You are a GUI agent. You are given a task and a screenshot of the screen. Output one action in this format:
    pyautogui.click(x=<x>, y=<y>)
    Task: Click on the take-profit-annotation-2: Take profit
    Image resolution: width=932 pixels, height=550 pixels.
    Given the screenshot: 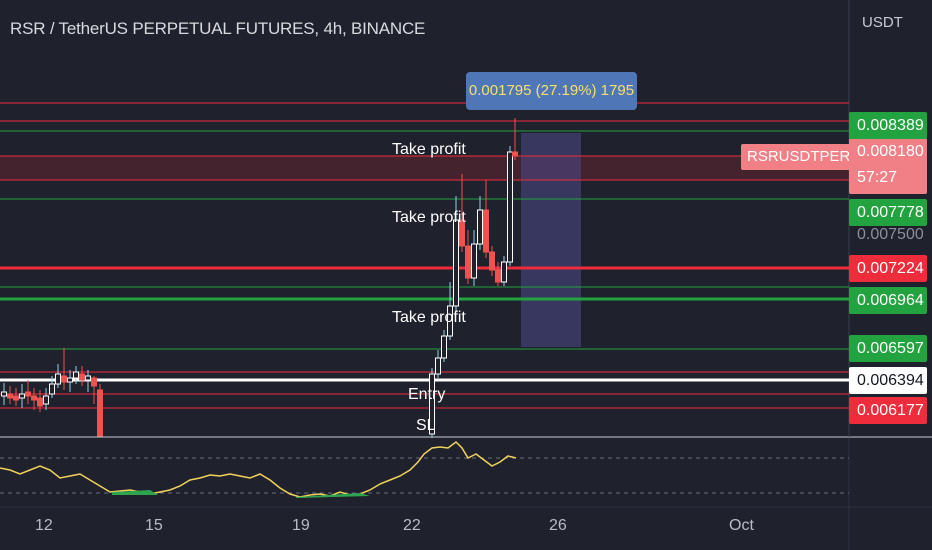 What is the action you would take?
    pyautogui.click(x=429, y=217)
    